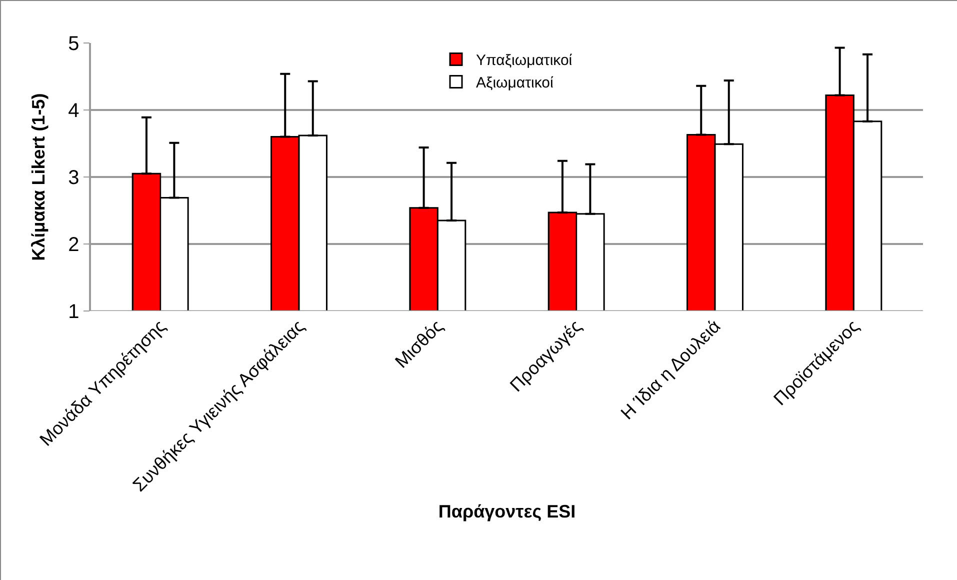  Describe the element at coordinates (74, 245) in the screenshot. I see `y-tick-label: 2` at that location.